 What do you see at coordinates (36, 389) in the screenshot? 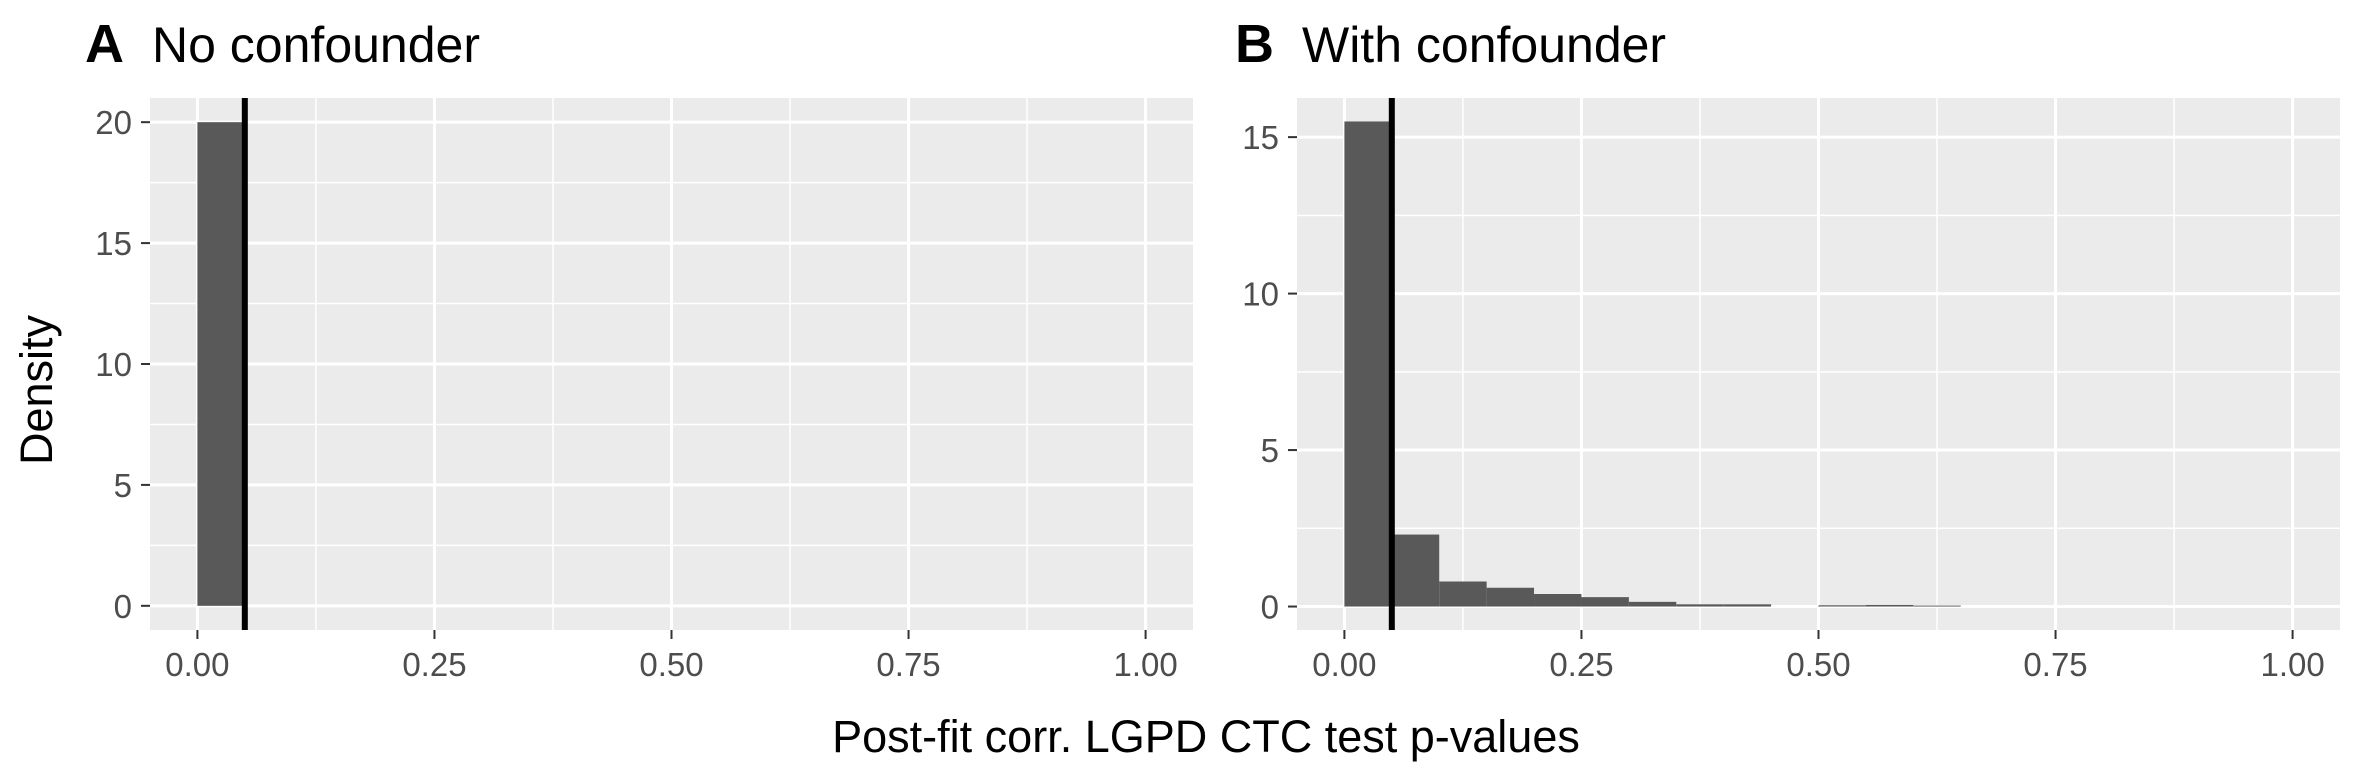
I see `y-axis-title: Density` at bounding box center [36, 389].